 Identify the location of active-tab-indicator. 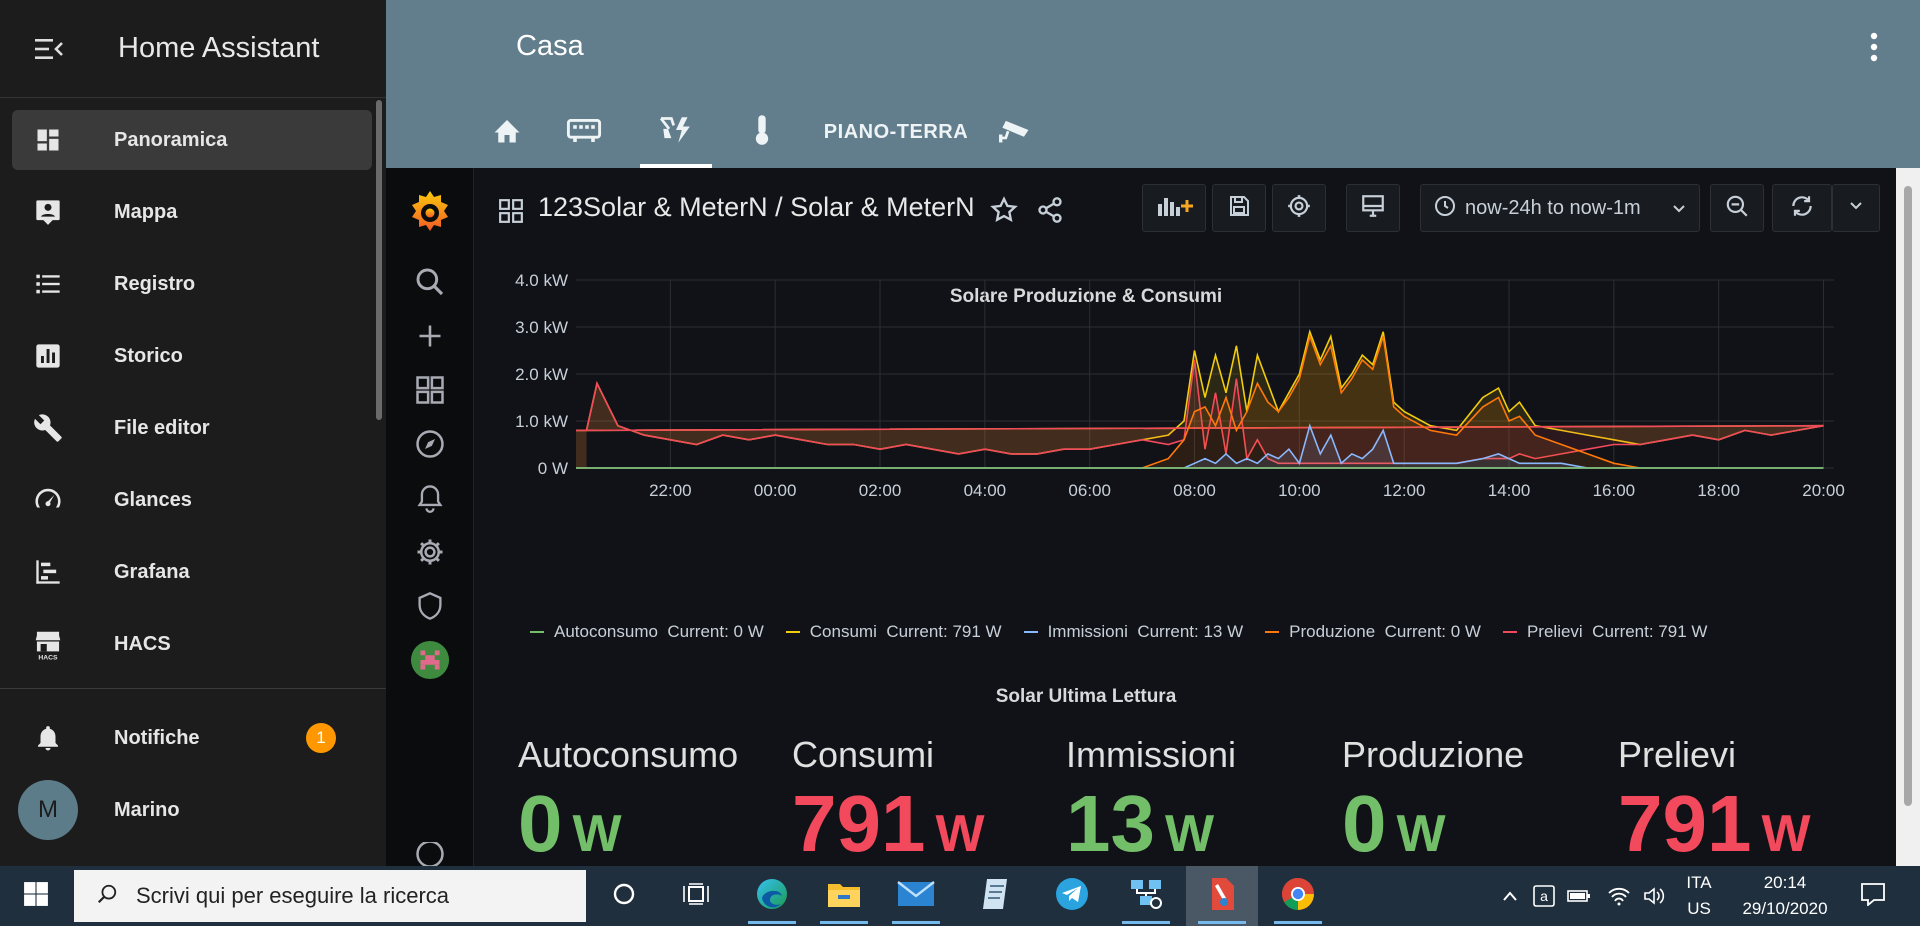
(676, 166).